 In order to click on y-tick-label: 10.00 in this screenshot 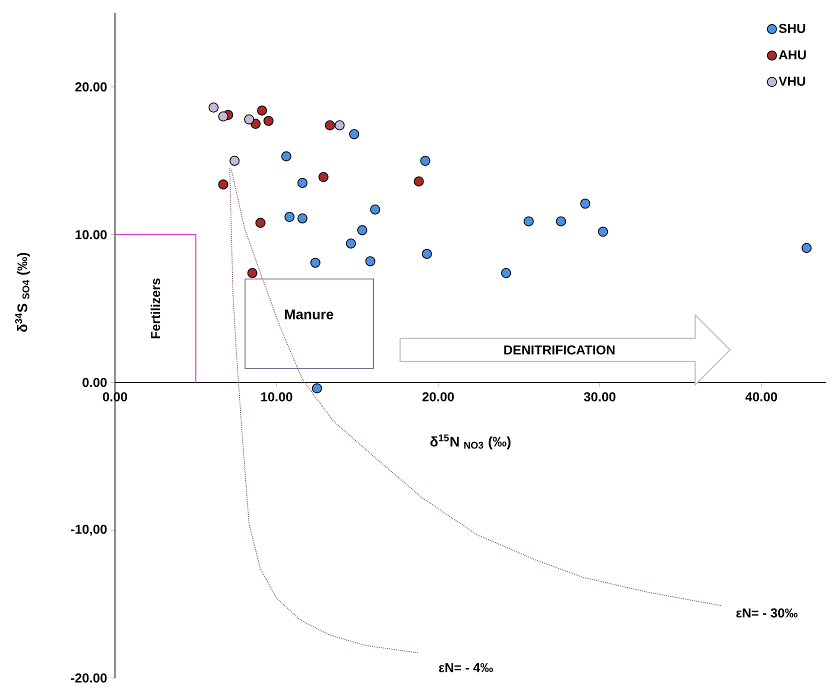, I will do `click(91, 235)`.